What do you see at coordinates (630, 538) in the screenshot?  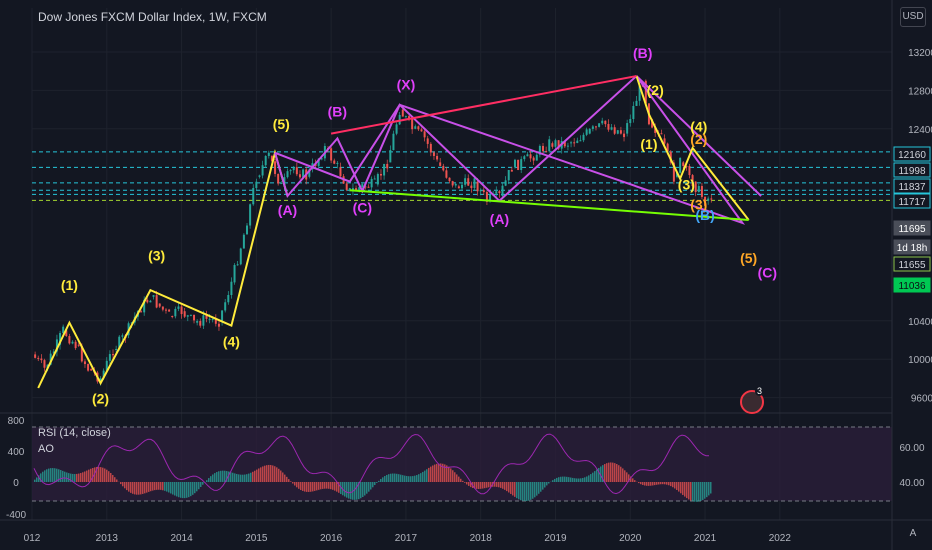 I see `time-tick-label: 2020` at bounding box center [630, 538].